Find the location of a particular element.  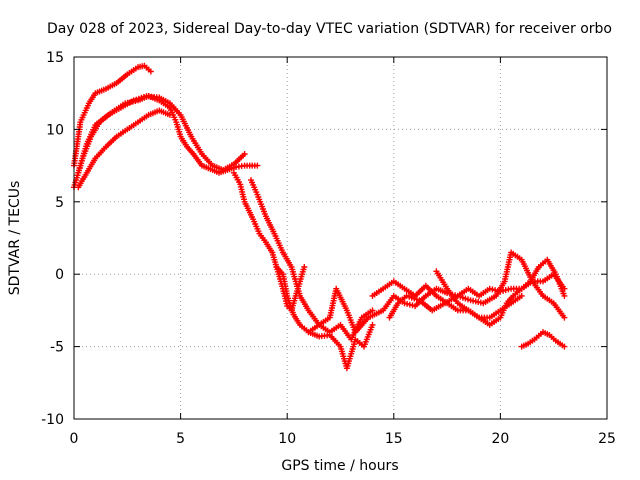

y-tick-label: -10 is located at coordinates (52, 420).